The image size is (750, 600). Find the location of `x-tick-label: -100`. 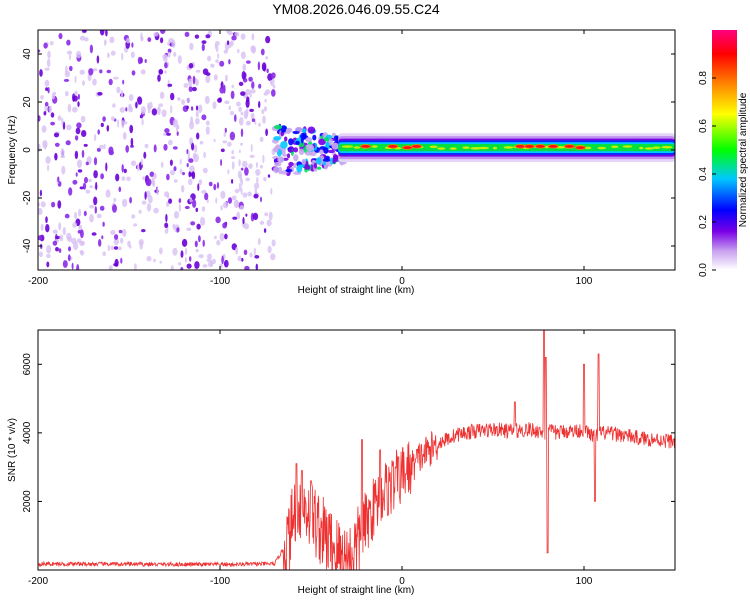

x-tick-label: -100 is located at coordinates (220, 581).